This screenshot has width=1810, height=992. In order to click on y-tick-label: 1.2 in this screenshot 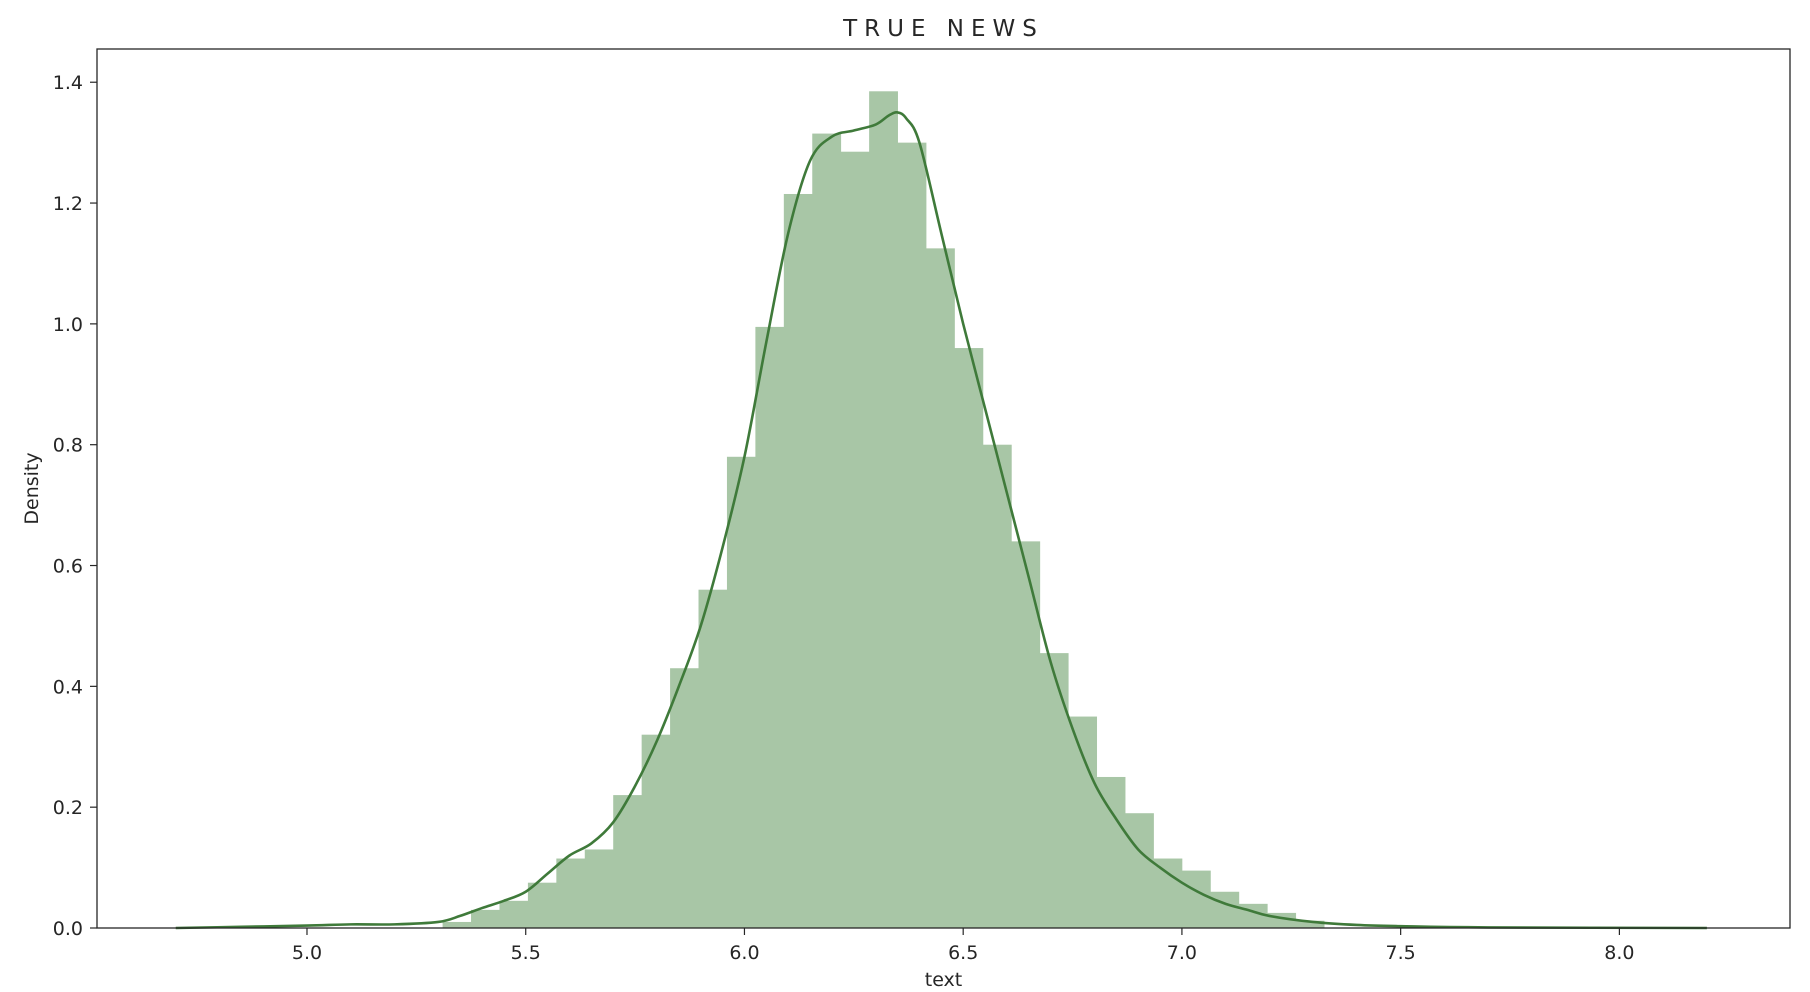, I will do `click(68, 204)`.